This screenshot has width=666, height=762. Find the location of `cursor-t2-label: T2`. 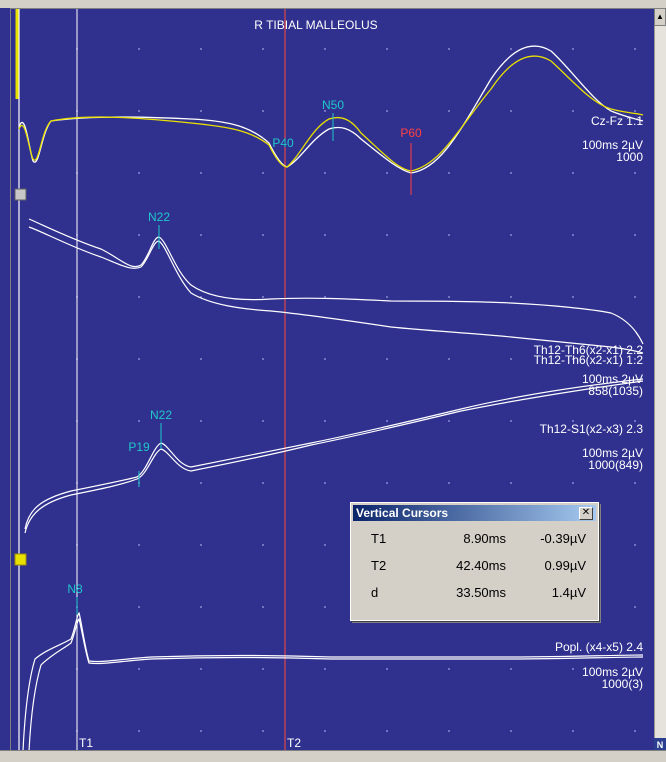

cursor-t2-label: T2 is located at coordinates (294, 743).